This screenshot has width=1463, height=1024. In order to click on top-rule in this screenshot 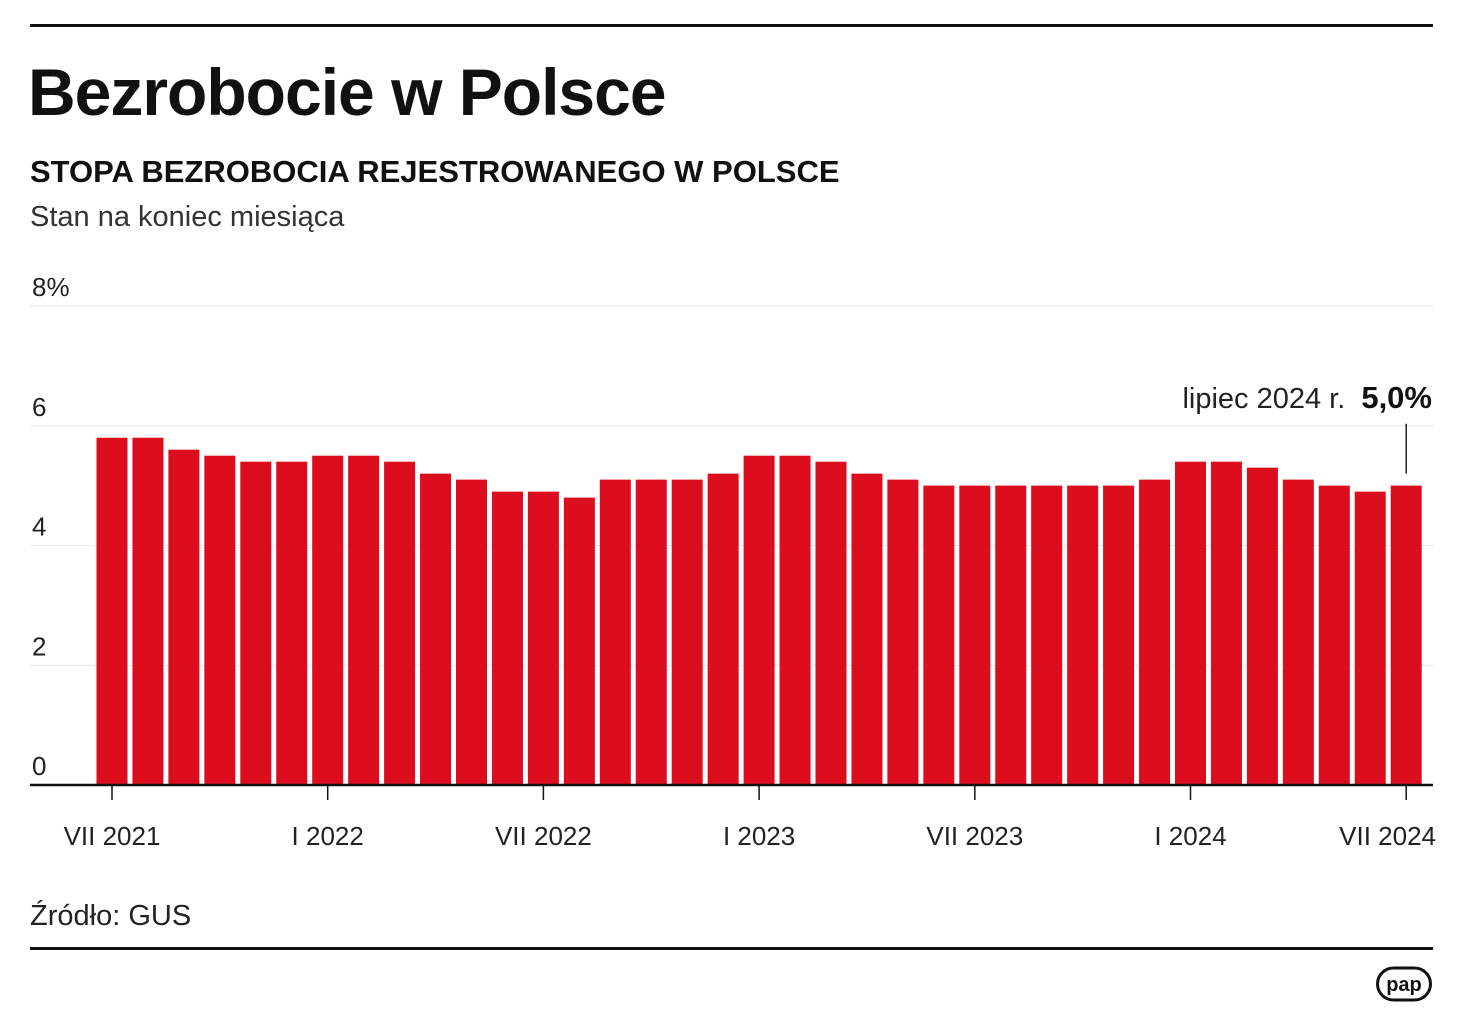, I will do `click(731, 25)`.